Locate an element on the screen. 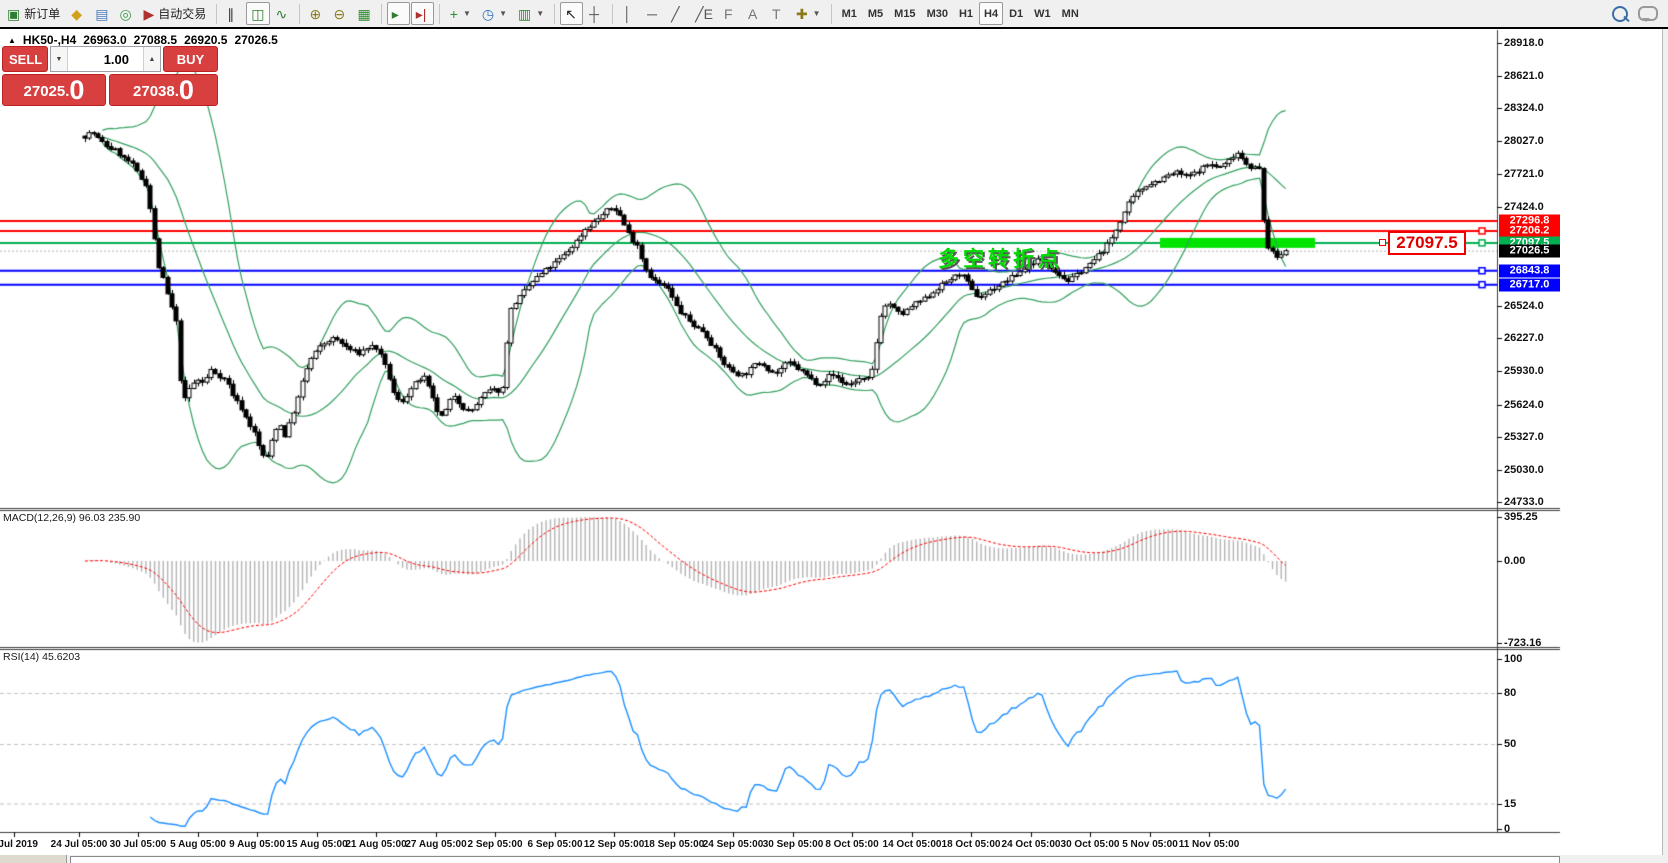 This screenshot has height=863, width=1668. search-icon is located at coordinates (1620, 13).